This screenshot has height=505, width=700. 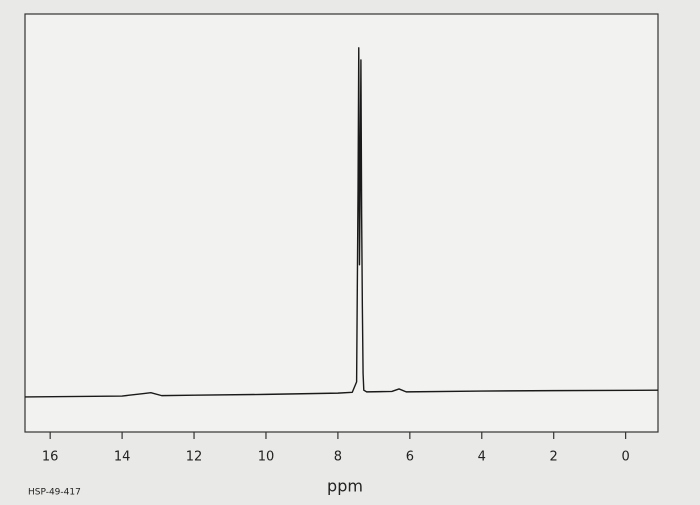 I want to click on x-tick-label: 8, so click(x=338, y=457).